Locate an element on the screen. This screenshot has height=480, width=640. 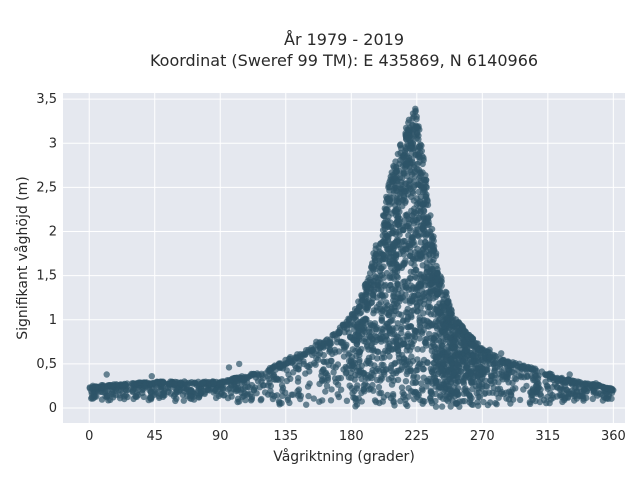
x-tick-label: 180 is located at coordinates (351, 436).